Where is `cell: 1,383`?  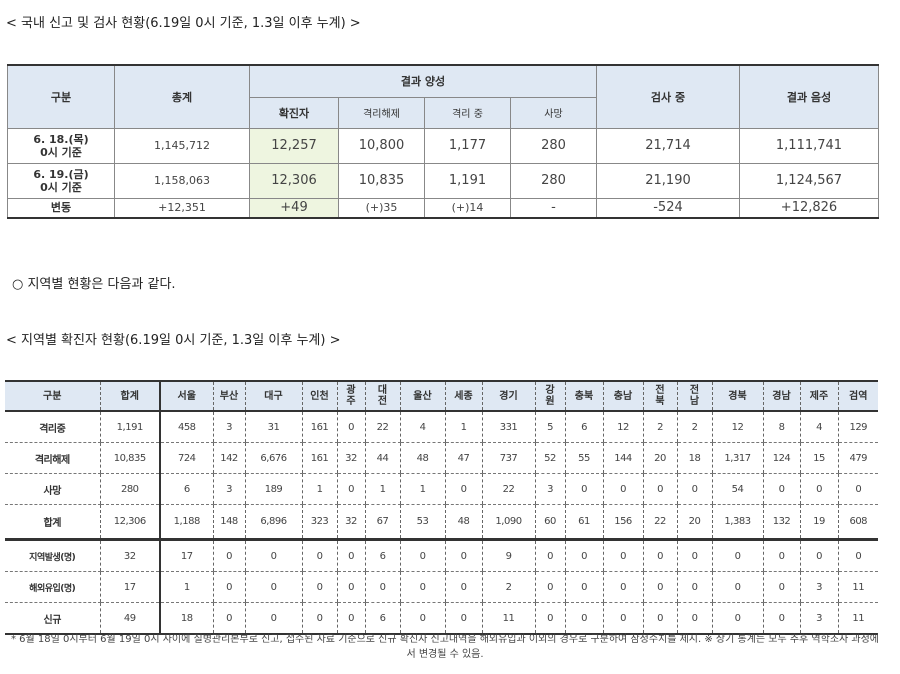 cell: 1,383 is located at coordinates (737, 522).